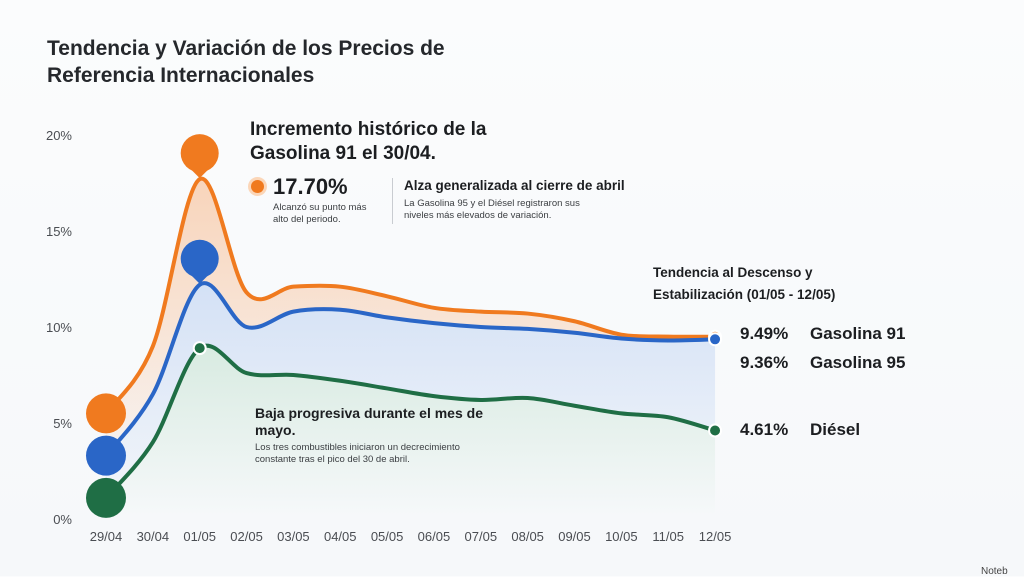 The width and height of the screenshot is (1024, 577). I want to click on y-tick-label: 10%, so click(59, 327).